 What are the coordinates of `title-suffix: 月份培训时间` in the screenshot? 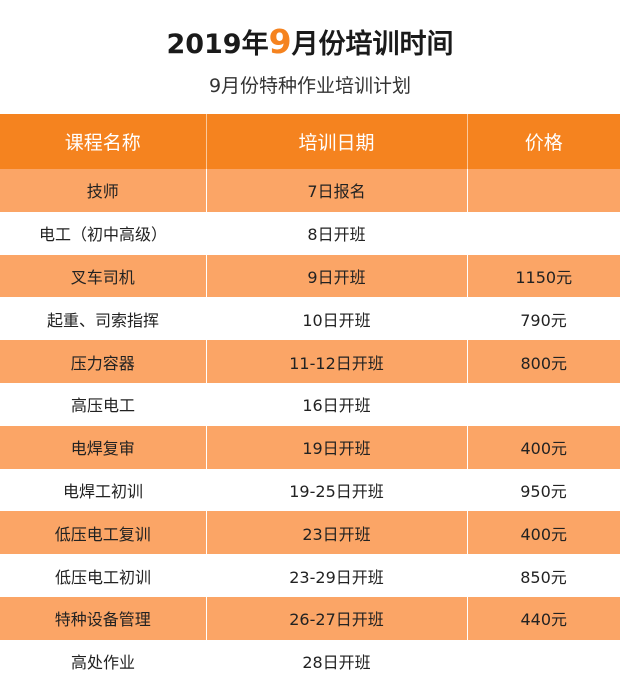 It's located at (372, 44).